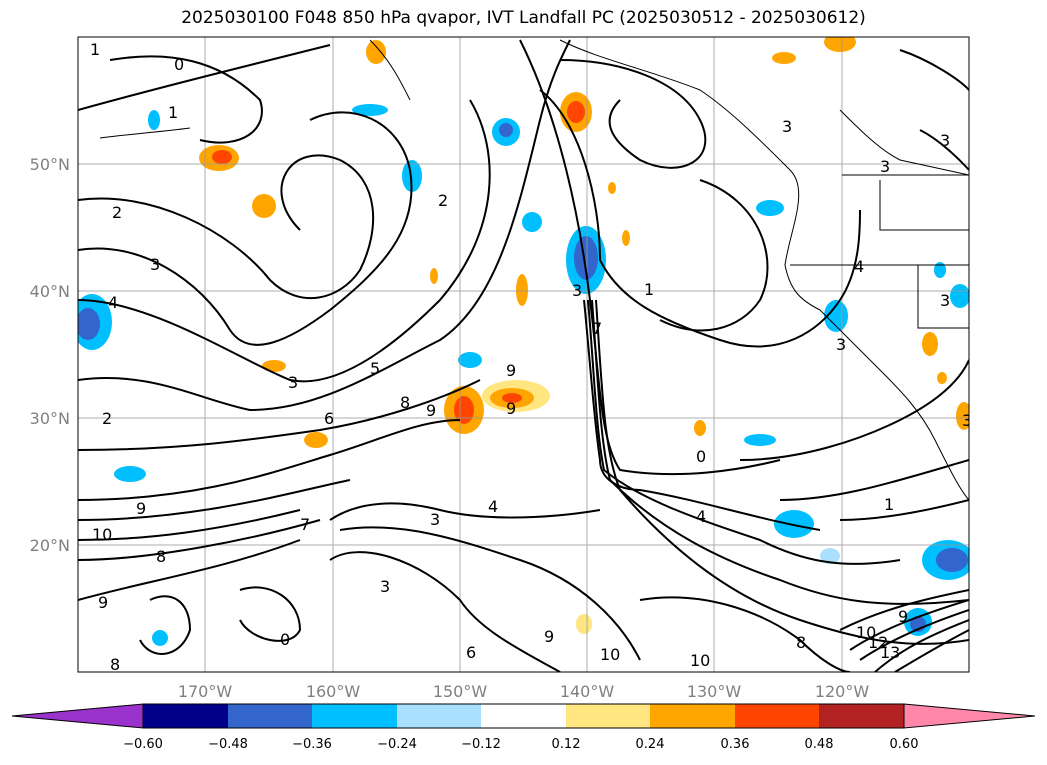 This screenshot has height=765, width=1047. I want to click on colorbar-tick-label: 0.12, so click(566, 744).